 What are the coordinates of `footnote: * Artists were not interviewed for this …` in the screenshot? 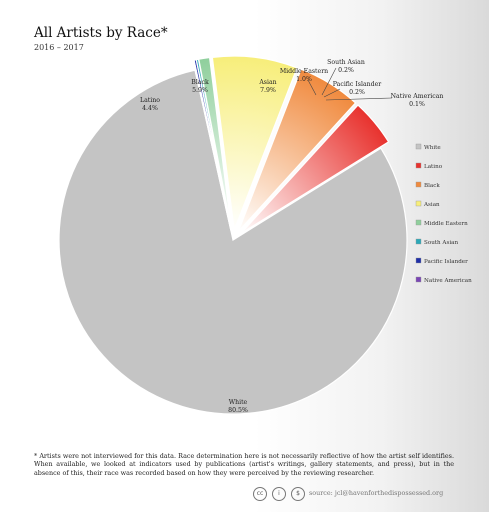 It's located at (244, 464).